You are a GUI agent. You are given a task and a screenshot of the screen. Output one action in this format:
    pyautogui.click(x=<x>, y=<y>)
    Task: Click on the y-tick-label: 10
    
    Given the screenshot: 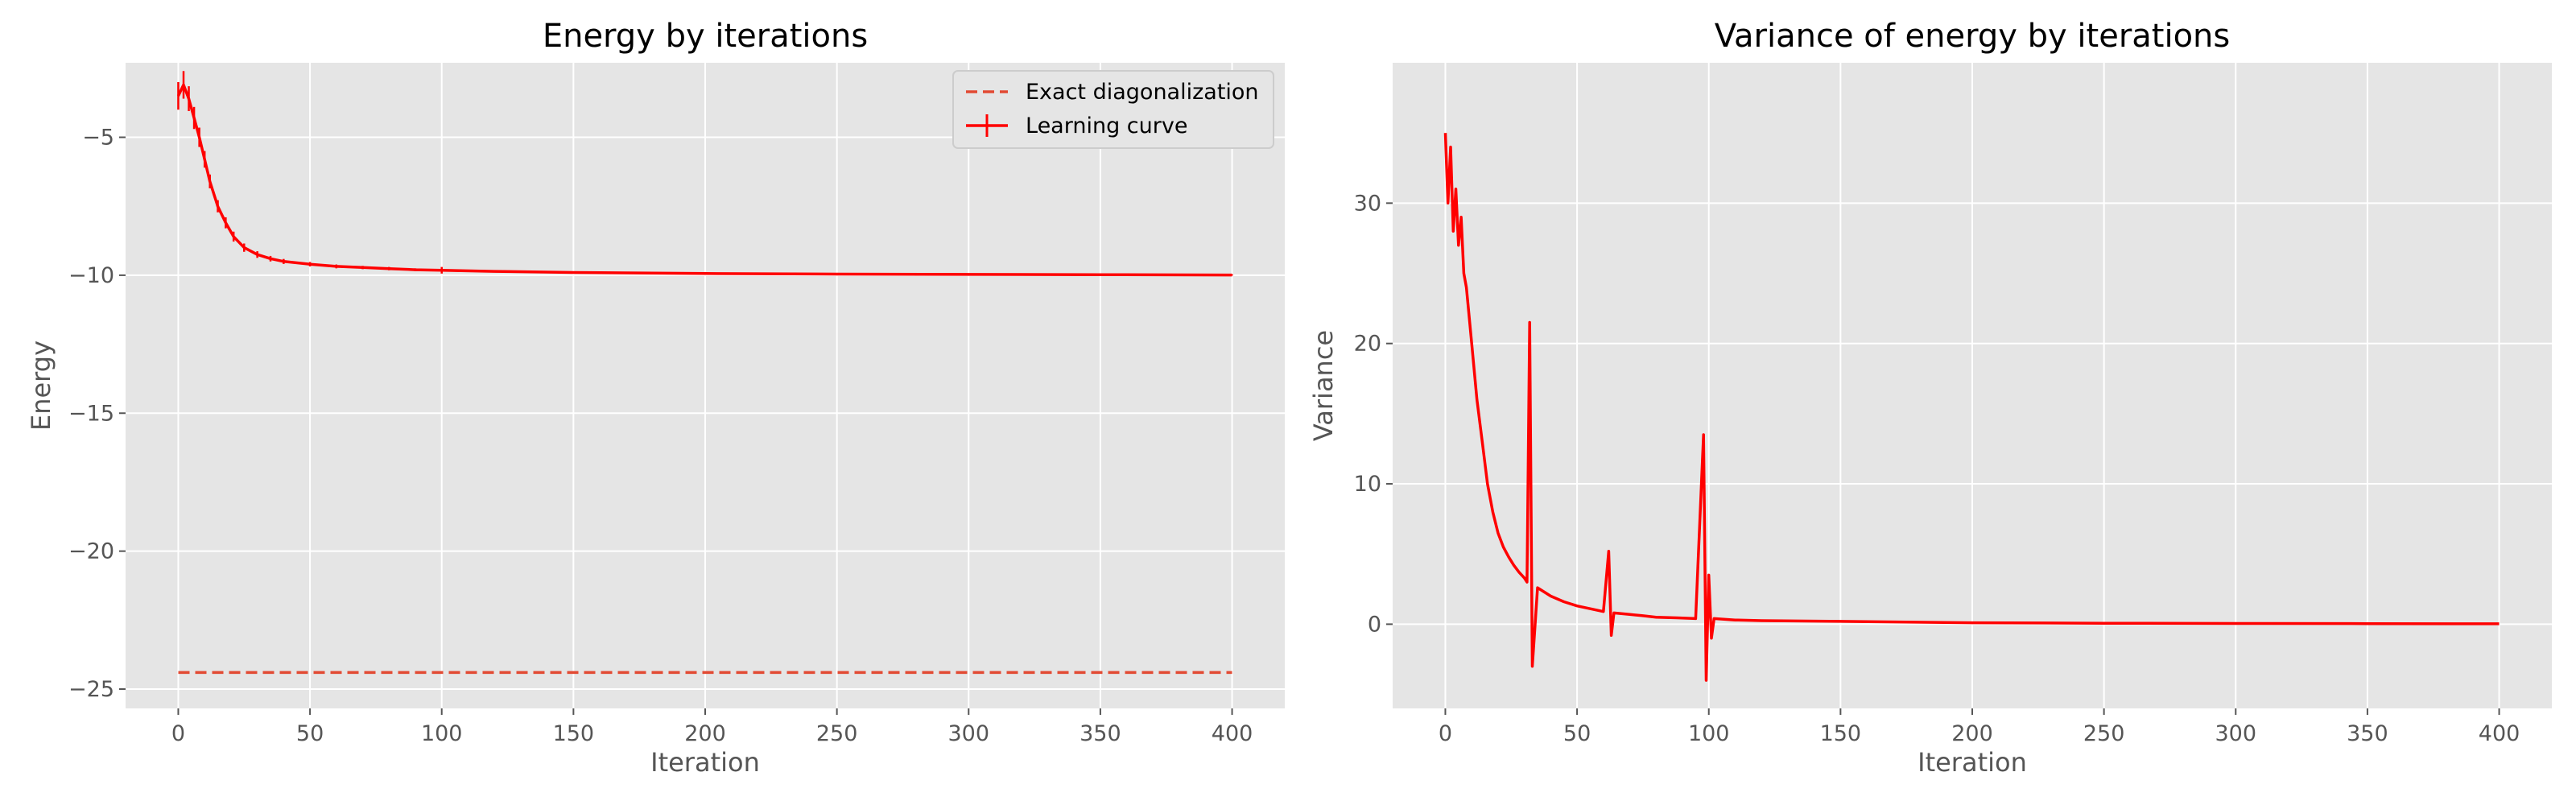 What is the action you would take?
    pyautogui.click(x=1367, y=484)
    